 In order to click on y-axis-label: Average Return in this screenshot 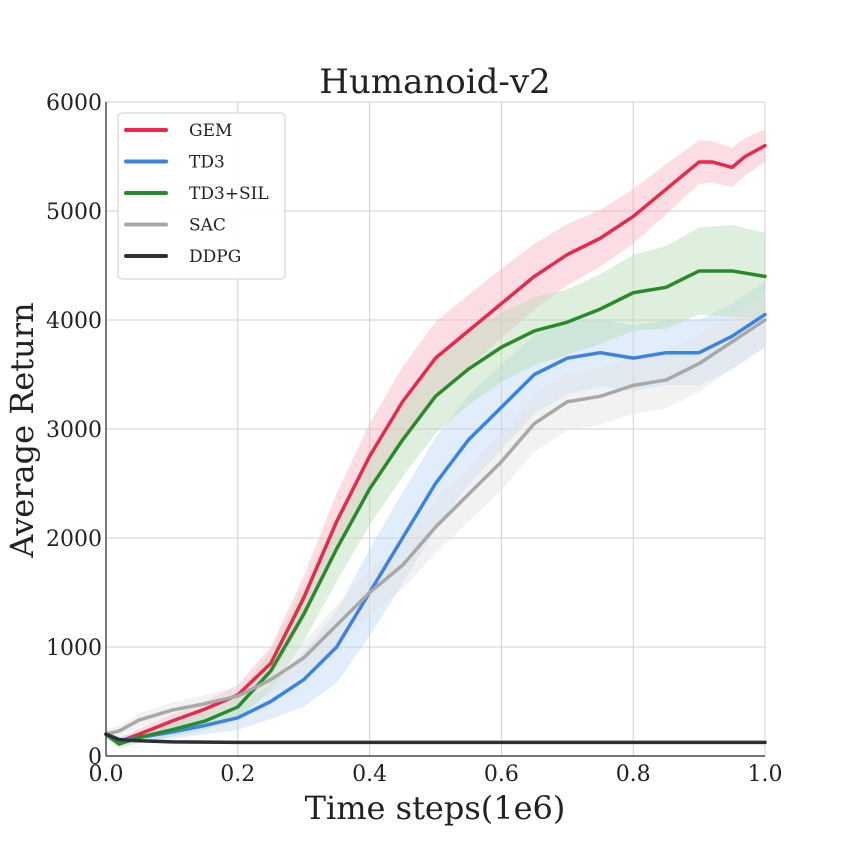, I will do `click(22, 430)`.